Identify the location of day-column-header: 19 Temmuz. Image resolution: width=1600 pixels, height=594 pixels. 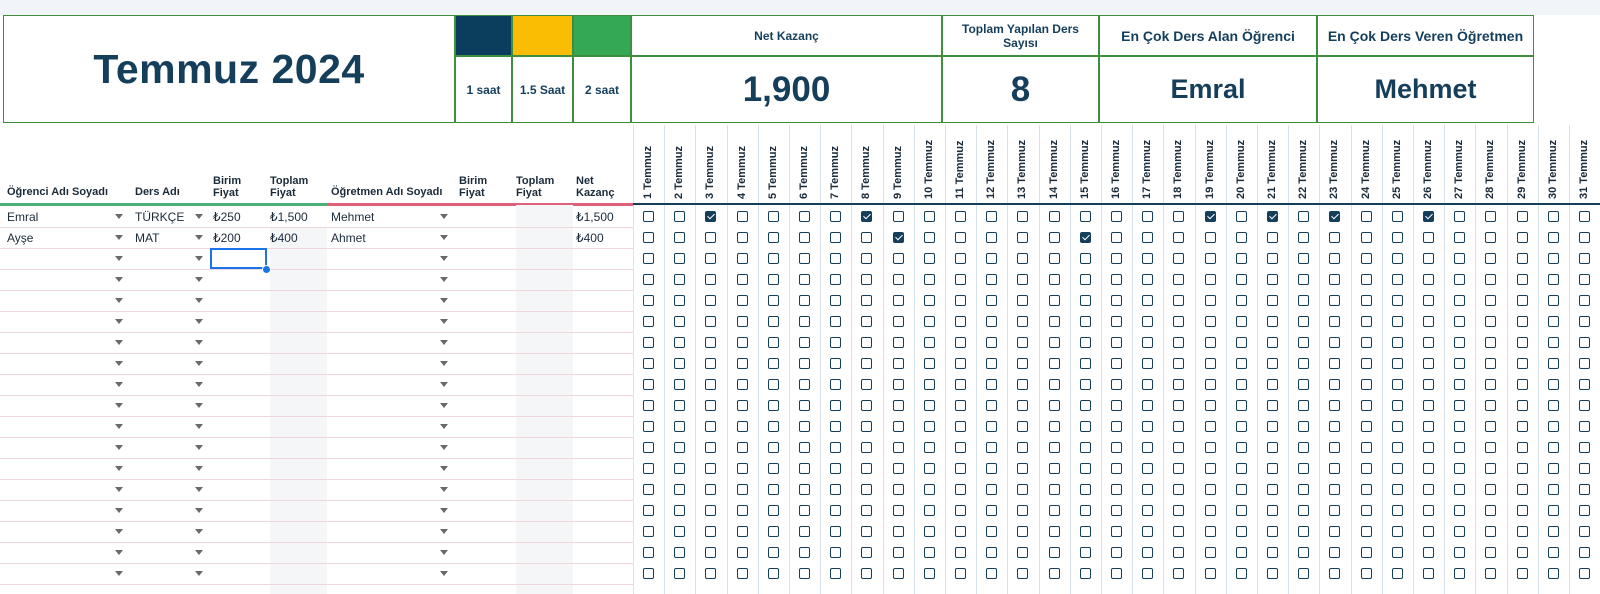
(1210, 164).